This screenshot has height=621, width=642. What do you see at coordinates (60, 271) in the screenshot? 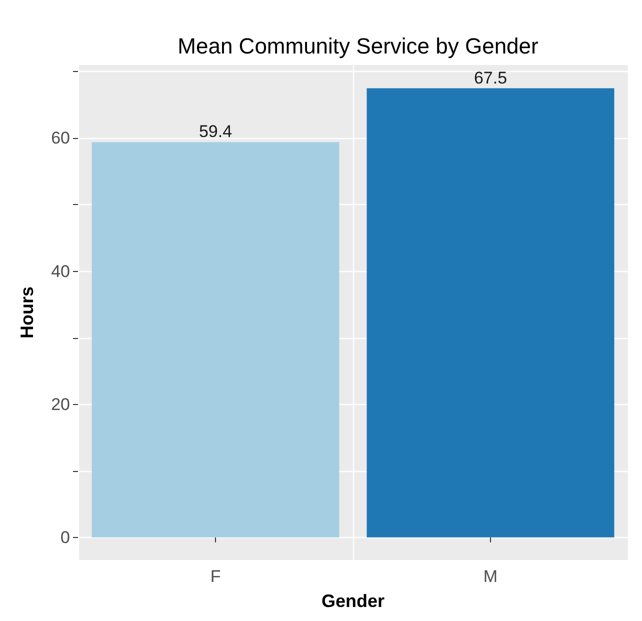
I see `y-tick-label: 40` at bounding box center [60, 271].